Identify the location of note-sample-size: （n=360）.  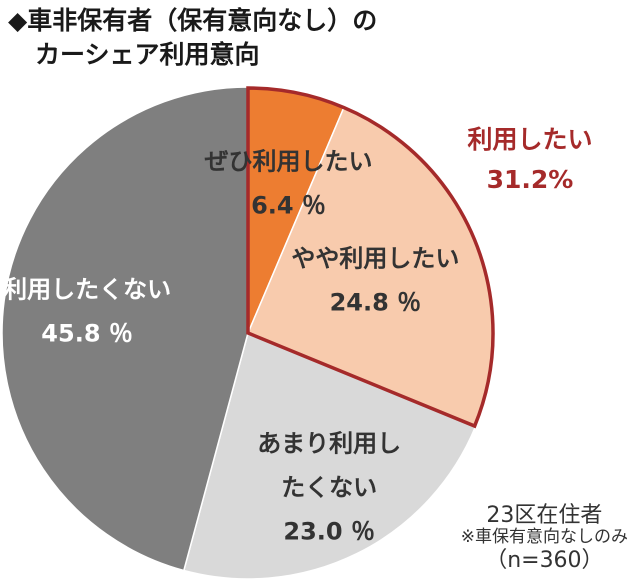
(544, 560).